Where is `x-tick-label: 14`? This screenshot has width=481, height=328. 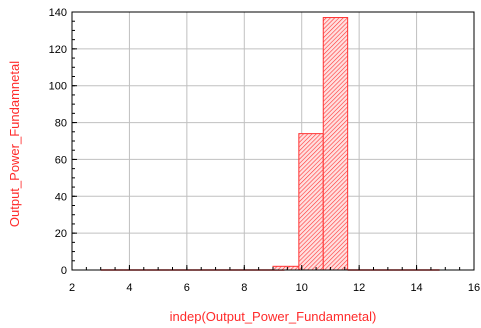 x-tick-label: 14 is located at coordinates (416, 288).